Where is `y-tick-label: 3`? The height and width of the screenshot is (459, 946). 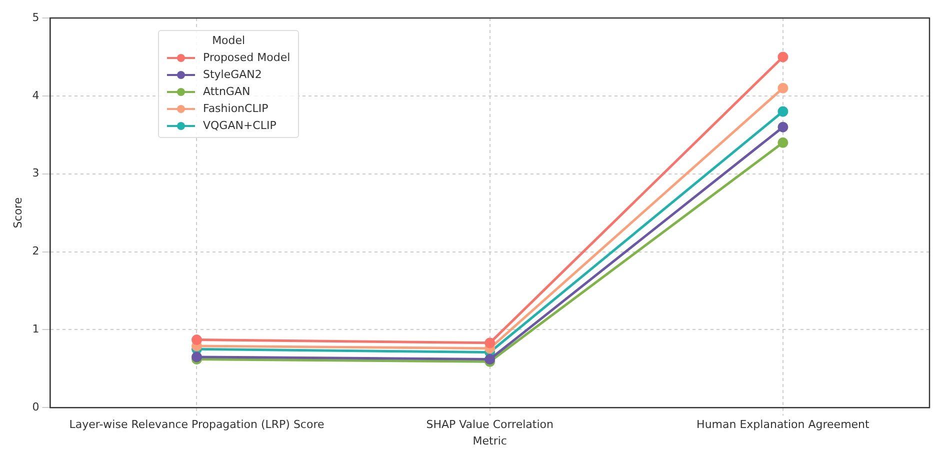
y-tick-label: 3 is located at coordinates (36, 173).